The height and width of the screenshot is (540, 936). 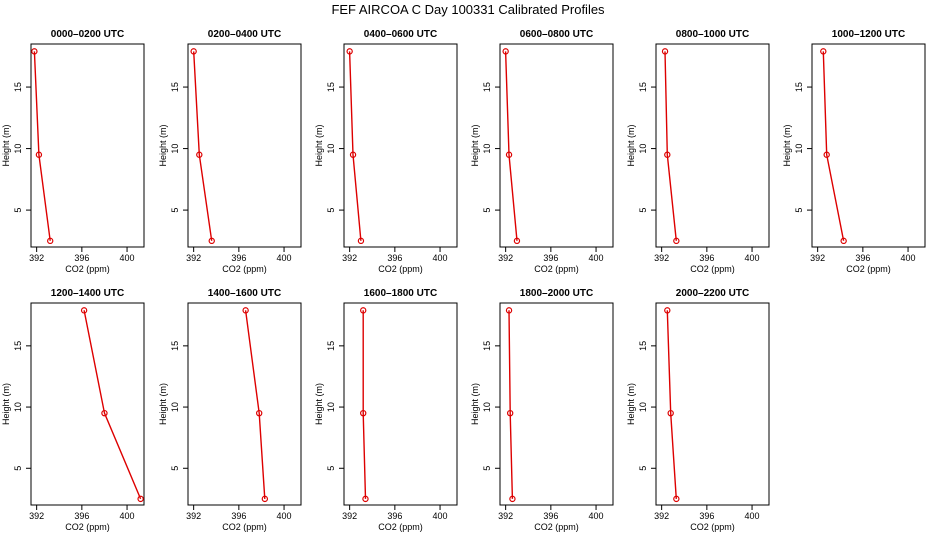 What do you see at coordinates (400, 34) in the screenshot?
I see `panel-title: 0400–0600 UTC` at bounding box center [400, 34].